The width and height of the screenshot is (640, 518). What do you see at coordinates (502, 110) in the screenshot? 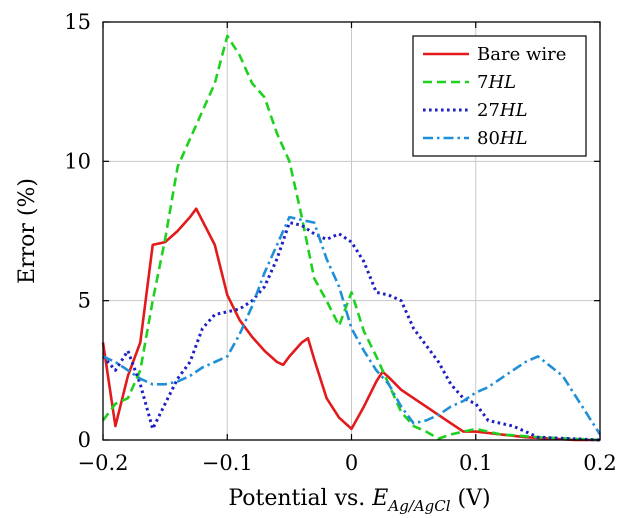
I see `legend-label: 27HL` at bounding box center [502, 110].